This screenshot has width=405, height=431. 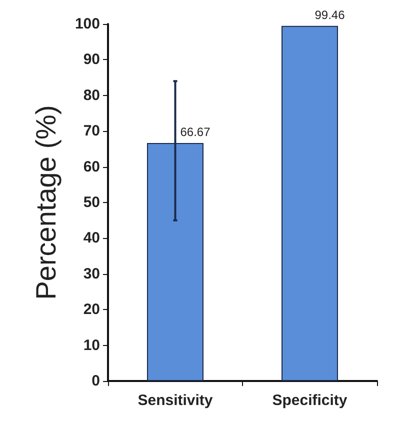 What do you see at coordinates (195, 131) in the screenshot?
I see `data-label: 66.67` at bounding box center [195, 131].